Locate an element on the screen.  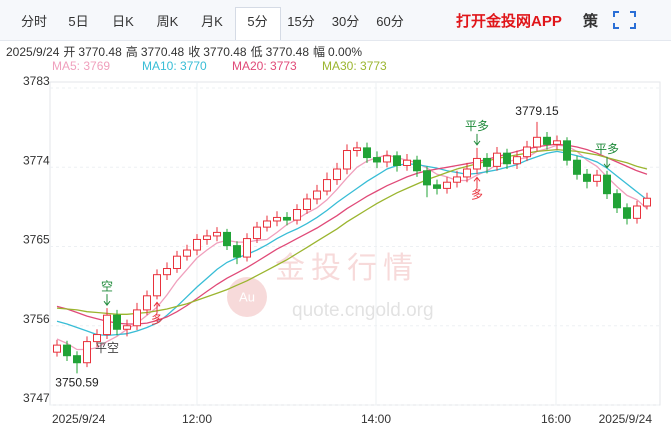
annotation: 空 is located at coordinates (107, 286).